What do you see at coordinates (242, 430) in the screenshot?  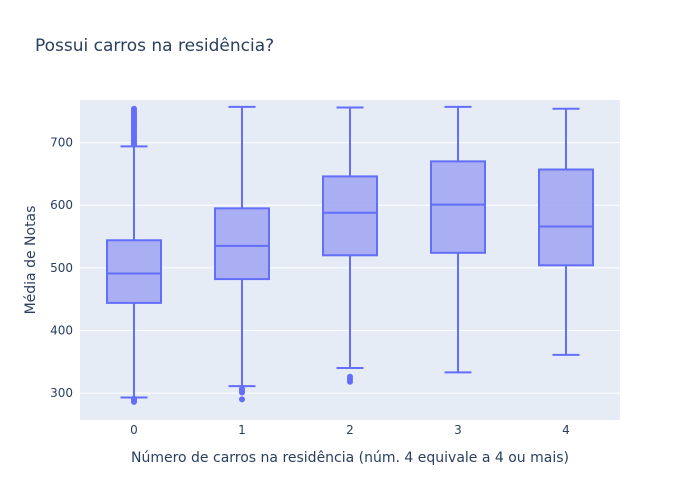 I see `x-tick-label-1: 1` at bounding box center [242, 430].